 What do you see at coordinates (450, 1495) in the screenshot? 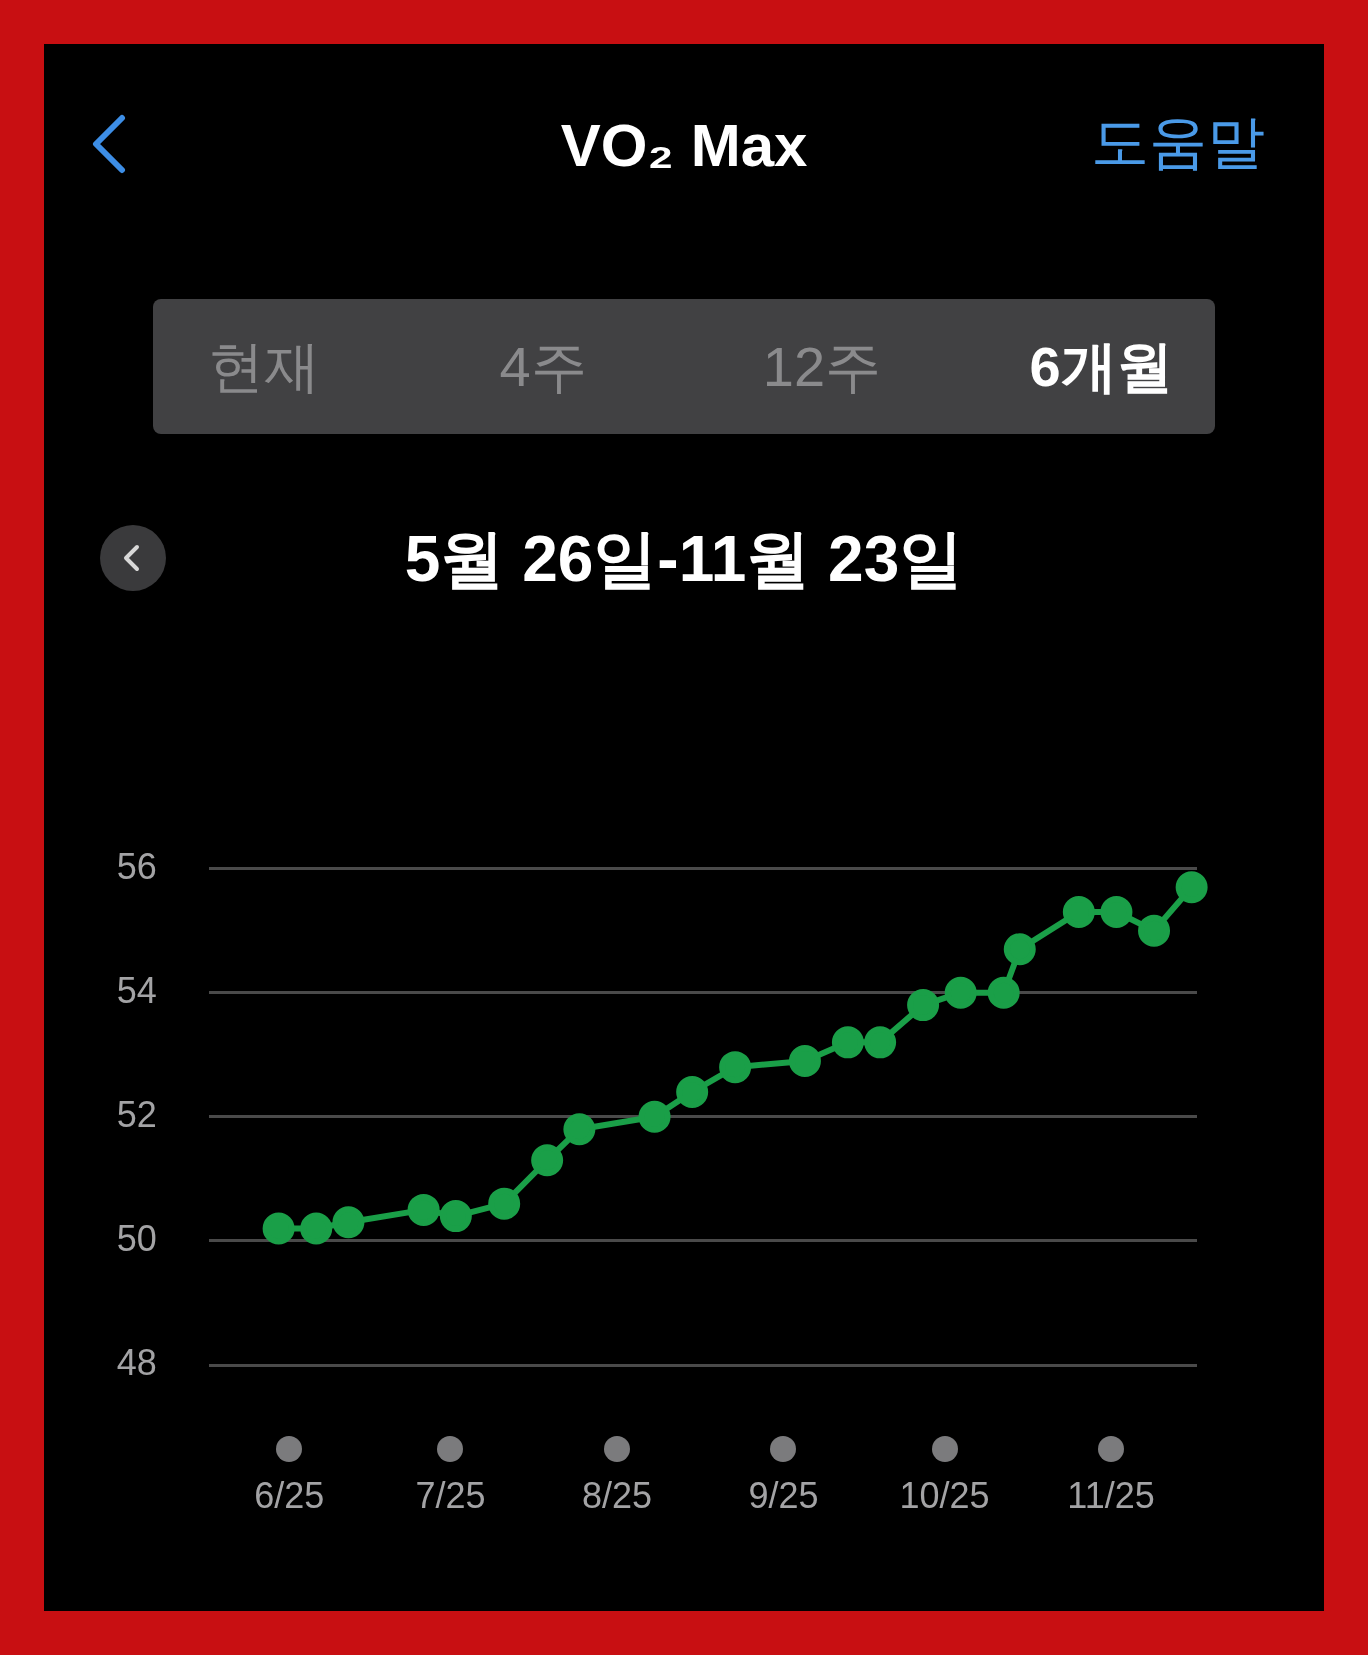
I see `x-tick-label: 7/25` at bounding box center [450, 1495].